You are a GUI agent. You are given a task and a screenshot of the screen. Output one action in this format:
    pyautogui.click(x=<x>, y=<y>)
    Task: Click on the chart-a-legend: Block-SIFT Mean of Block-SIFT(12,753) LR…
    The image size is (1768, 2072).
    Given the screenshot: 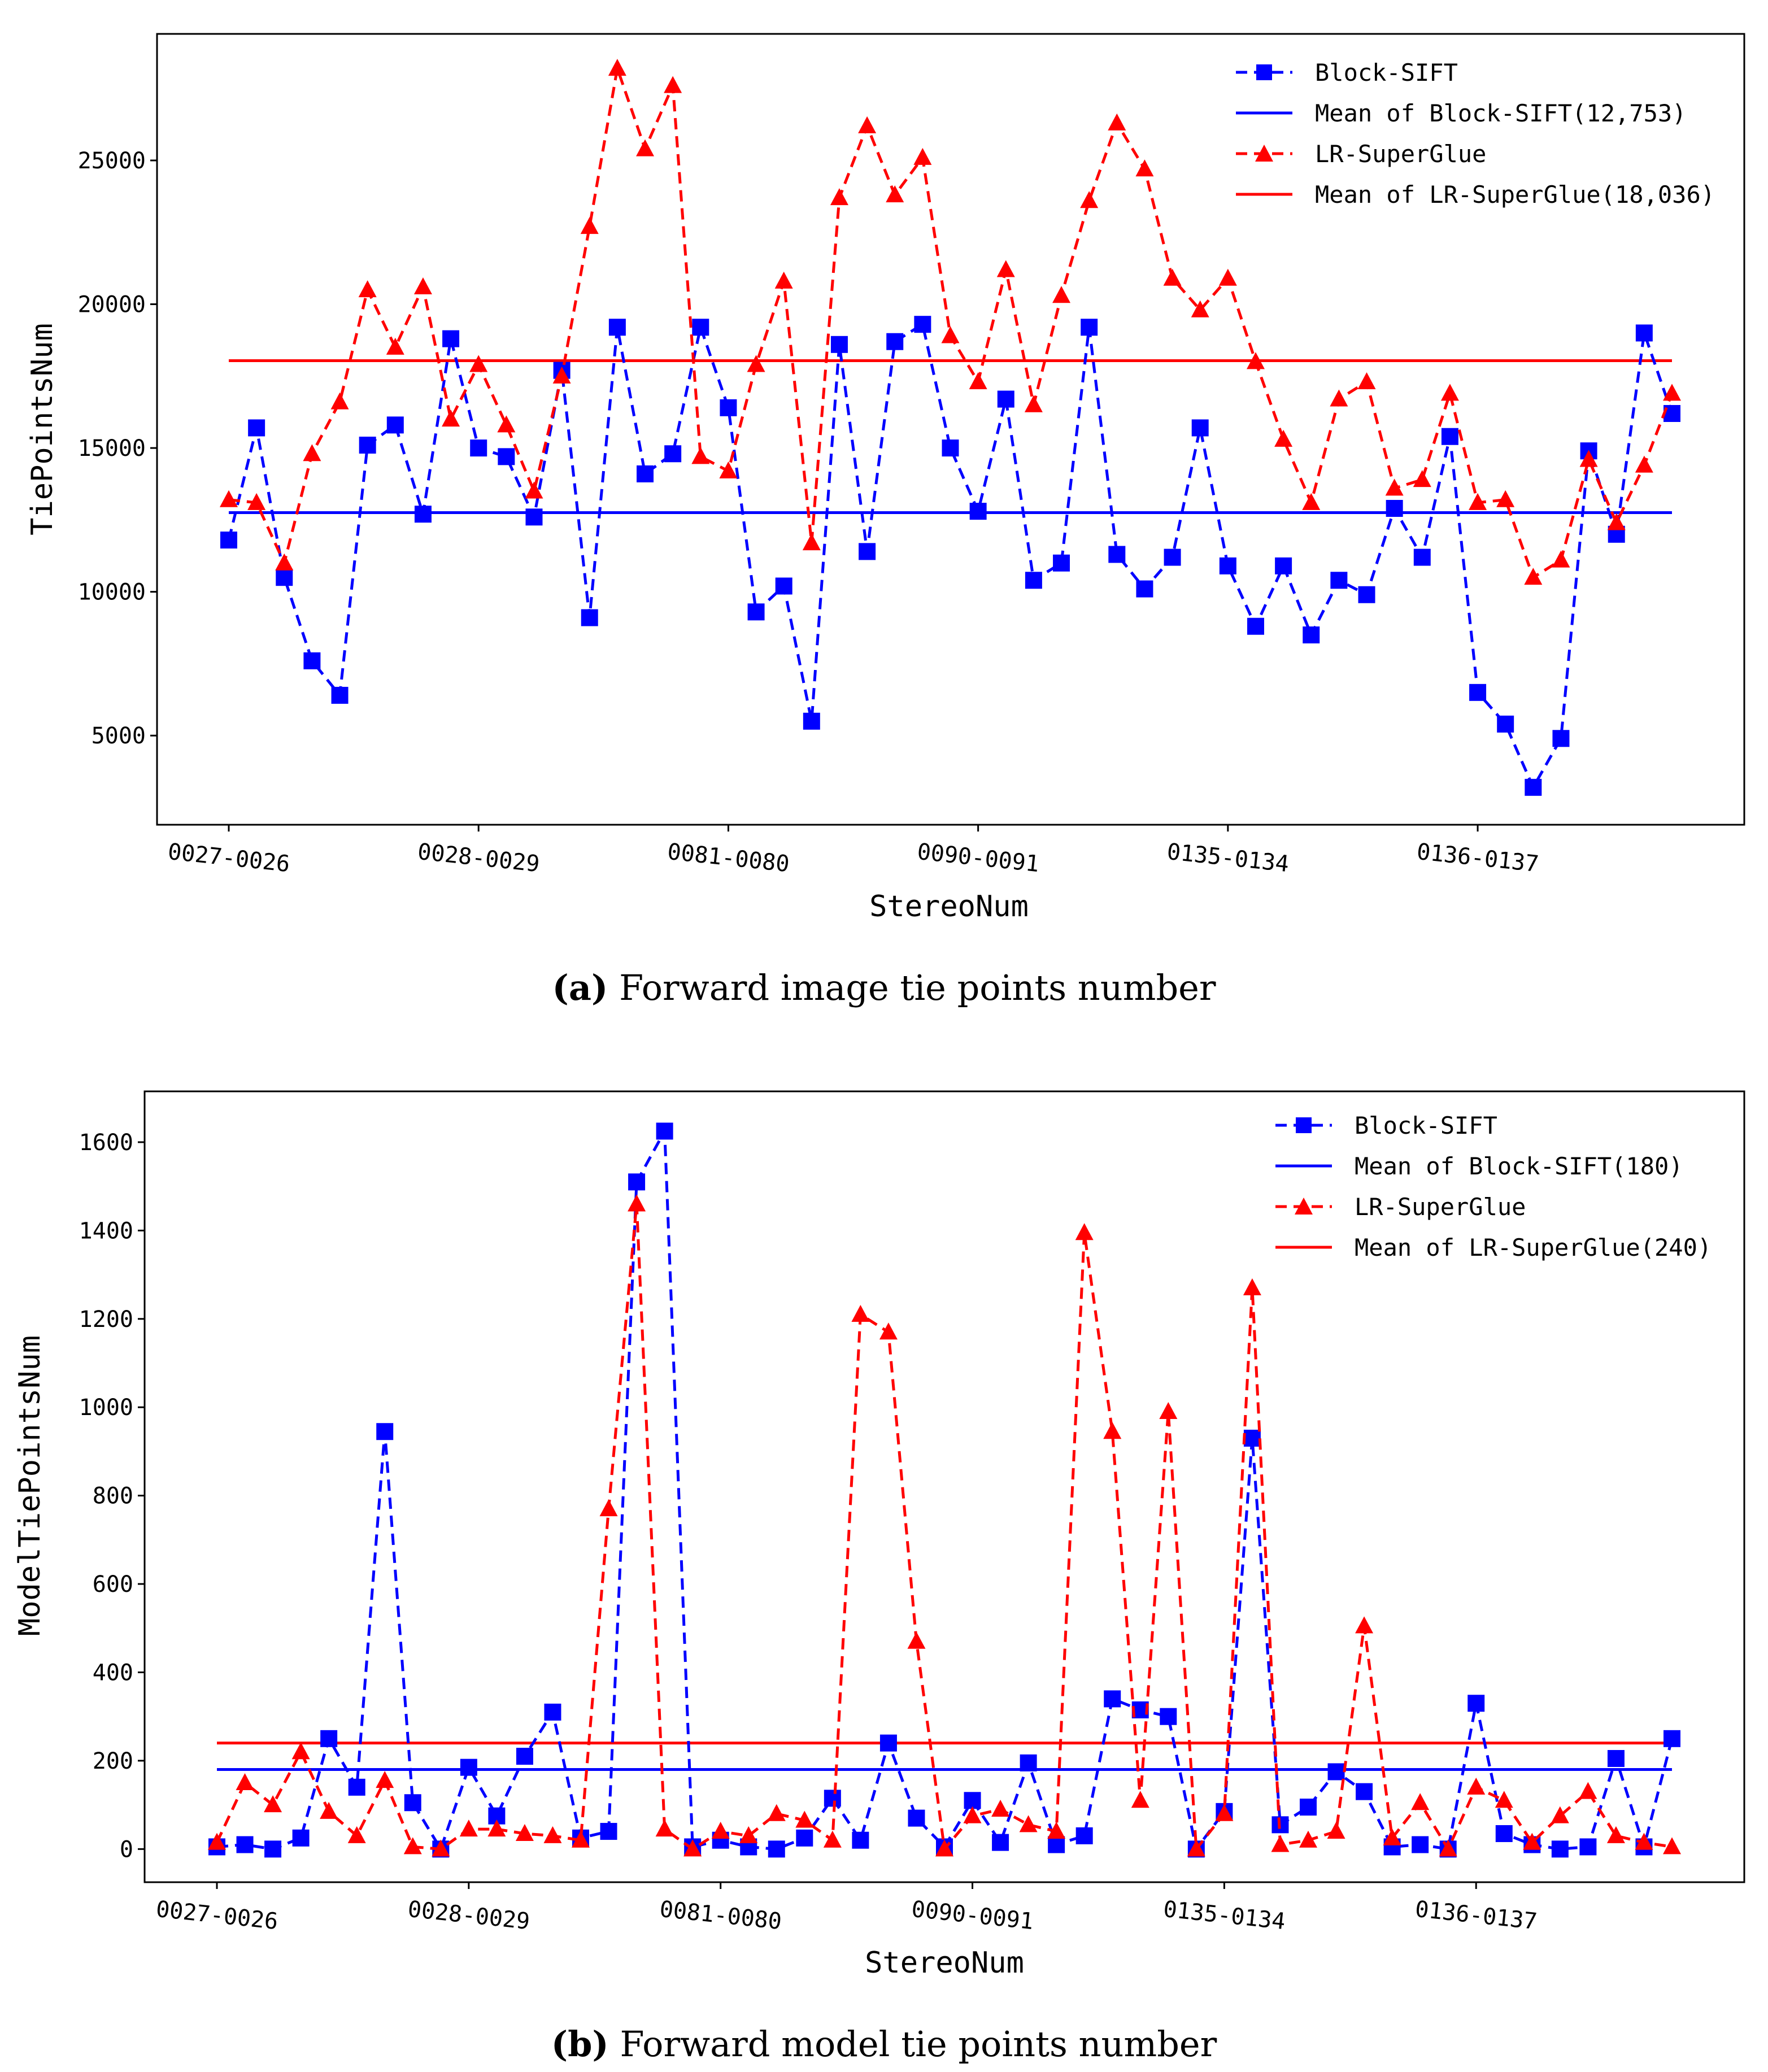 What is the action you would take?
    pyautogui.click(x=1475, y=133)
    